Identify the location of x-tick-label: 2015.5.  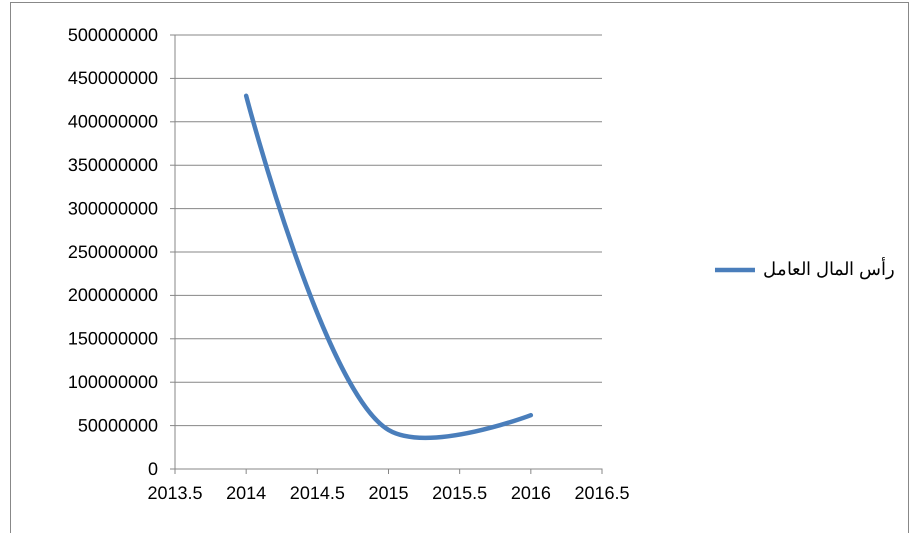
(460, 492).